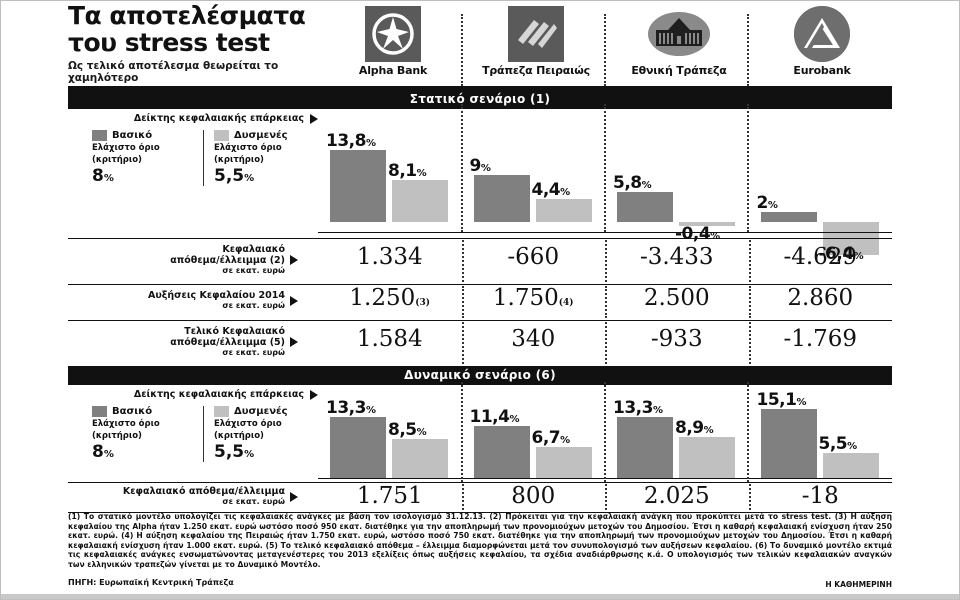 The height and width of the screenshot is (600, 960). Describe the element at coordinates (145, 158) in the screenshot. I see `legend-basic-static: Βασικό Ελάχιστο όριο (κριτήριο) 8%` at that location.